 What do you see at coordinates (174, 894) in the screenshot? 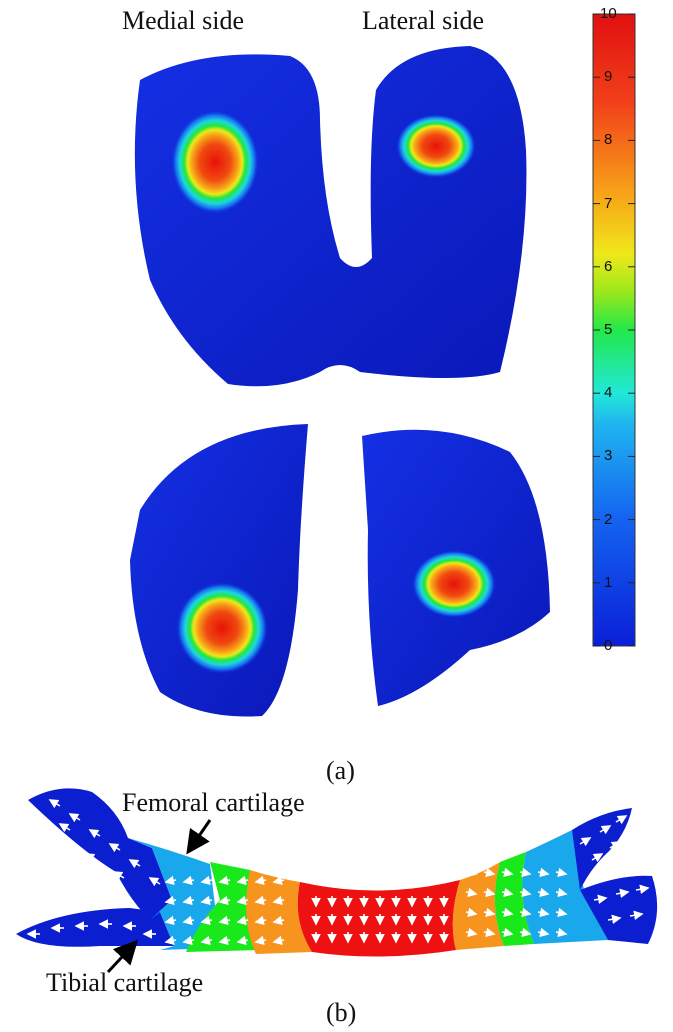
I see `band-light-blue-left` at bounding box center [174, 894].